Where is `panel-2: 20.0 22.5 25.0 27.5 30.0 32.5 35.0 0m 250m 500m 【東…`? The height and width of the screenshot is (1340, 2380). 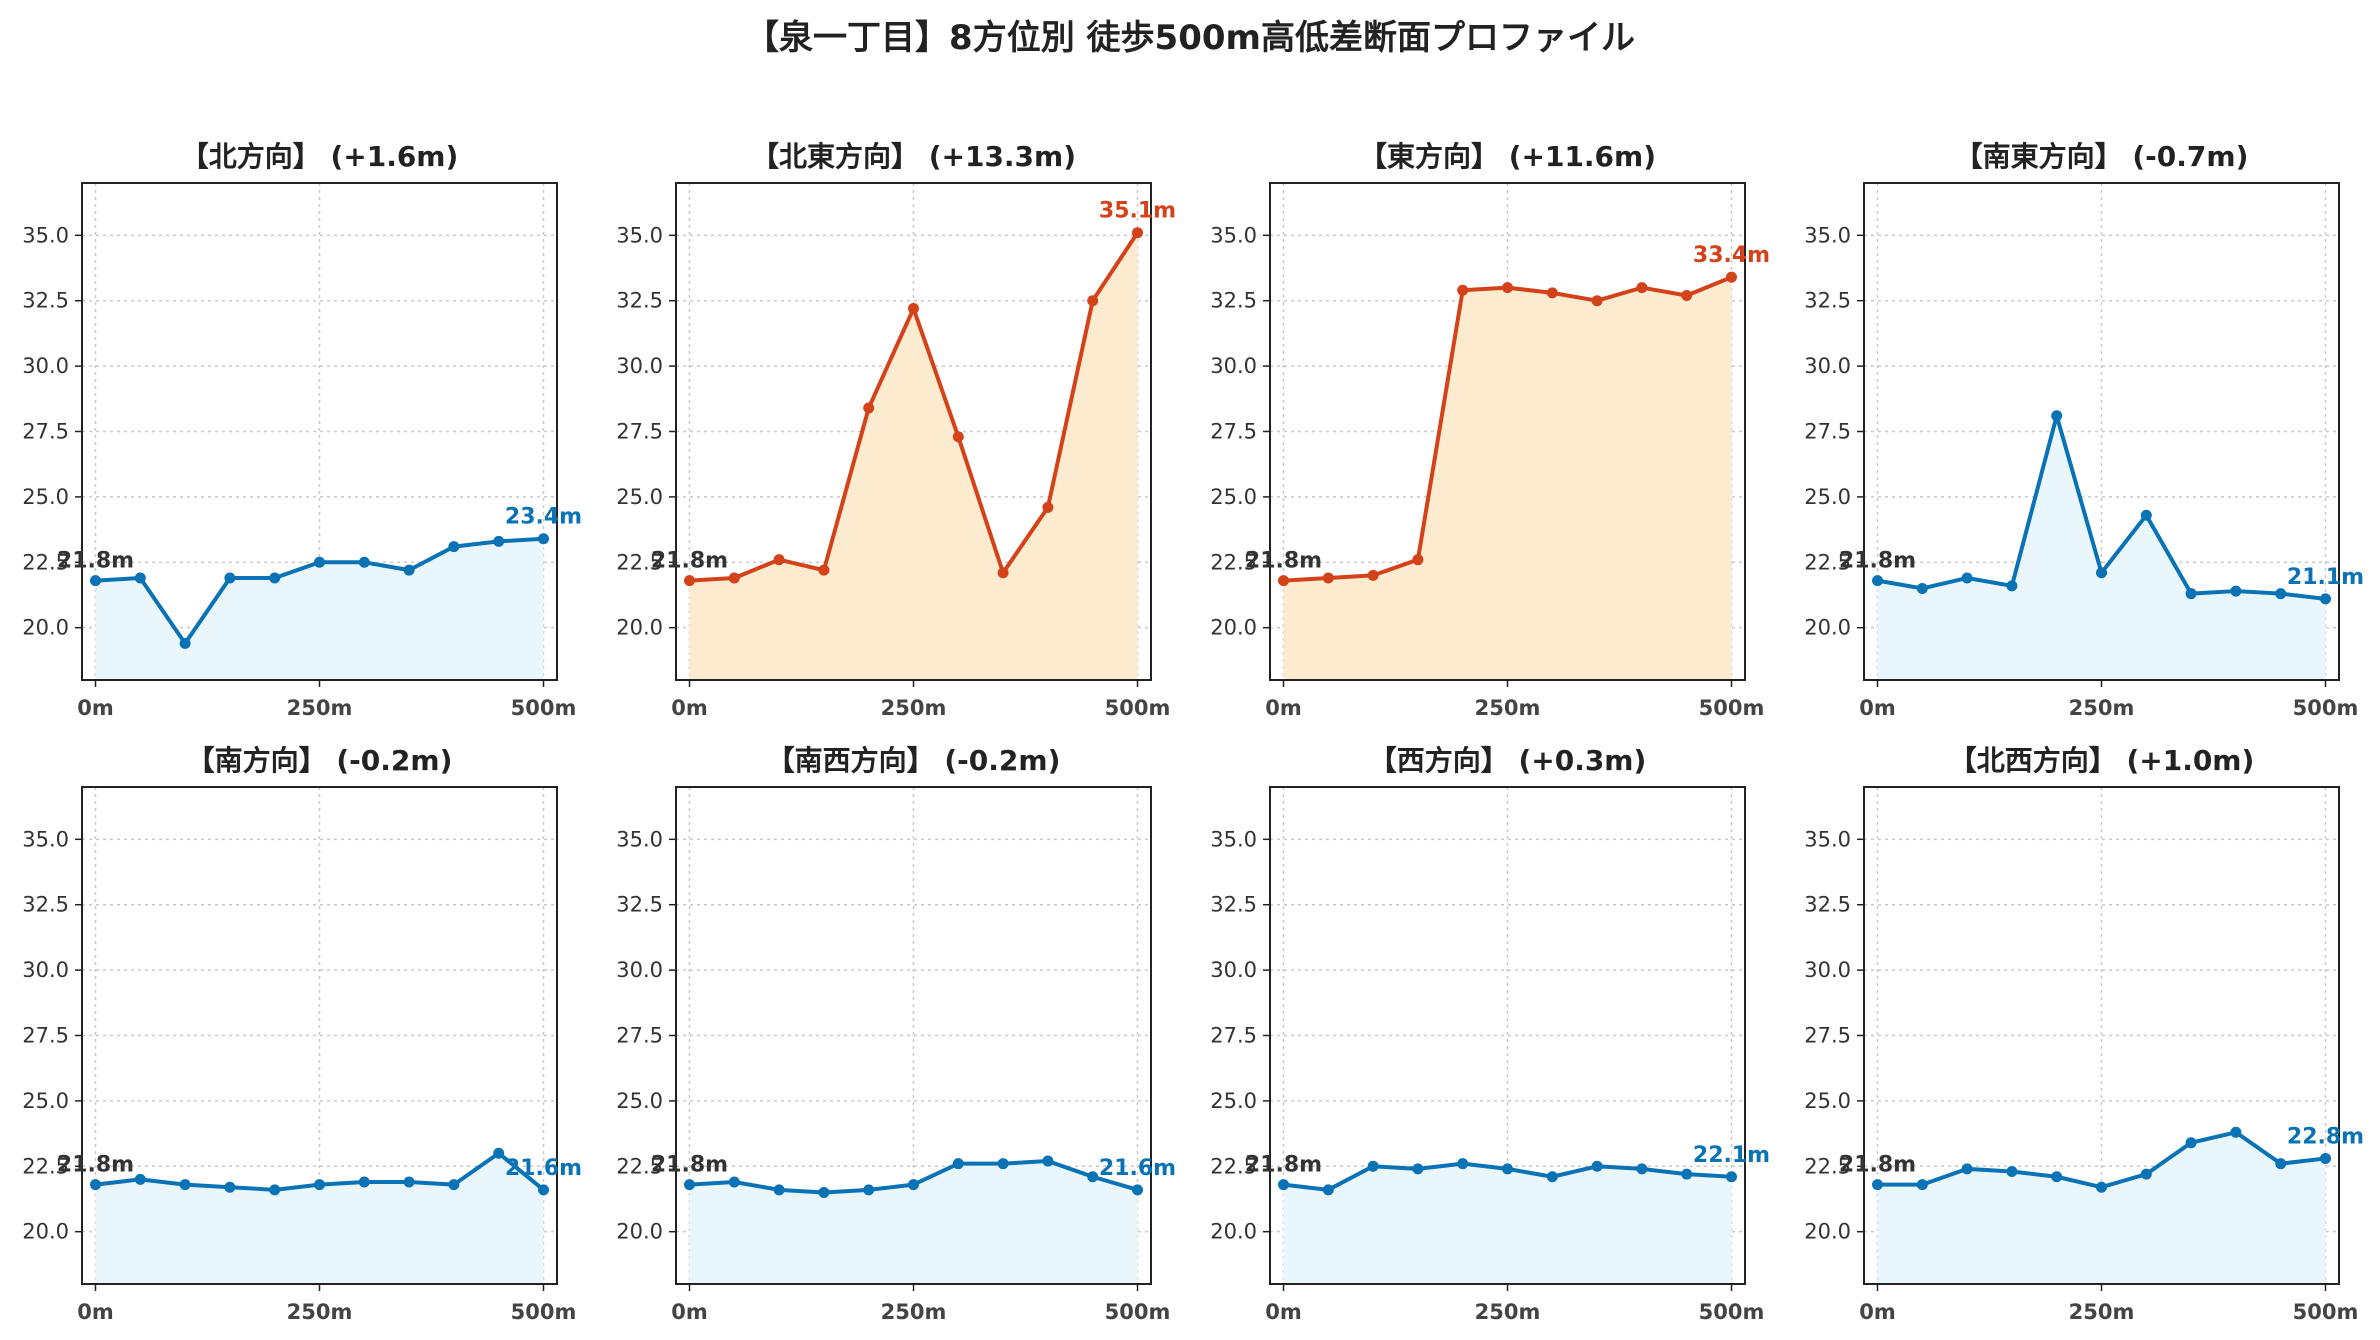 panel-2: 20.0 22.5 25.0 27.5 30.0 32.5 35.0 0m 250m 500m 【東… is located at coordinates (1490, 430).